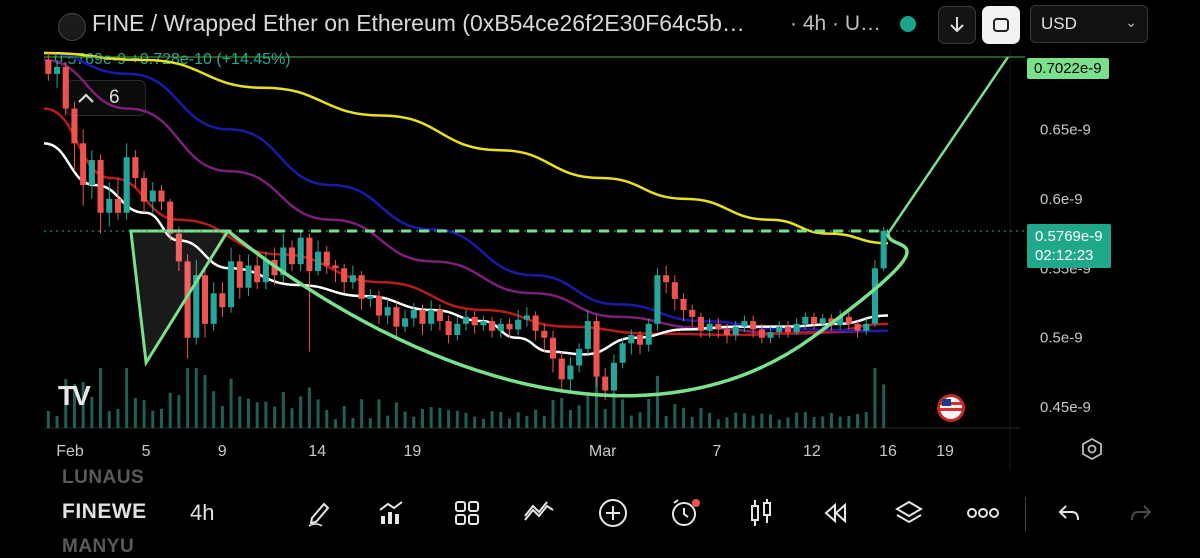  I want to click on symbol-next: MANYU, so click(98, 546).